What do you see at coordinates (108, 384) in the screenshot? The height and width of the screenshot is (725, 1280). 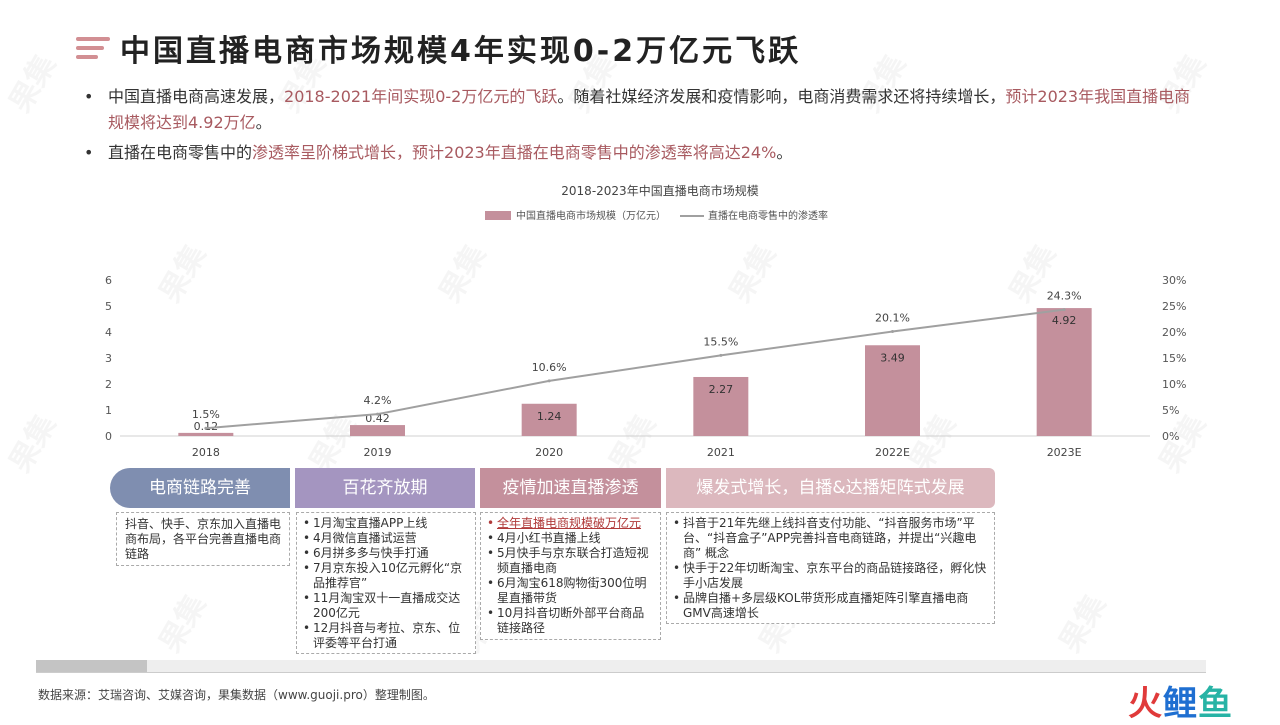 I see `y-left-tick-label: 2` at bounding box center [108, 384].